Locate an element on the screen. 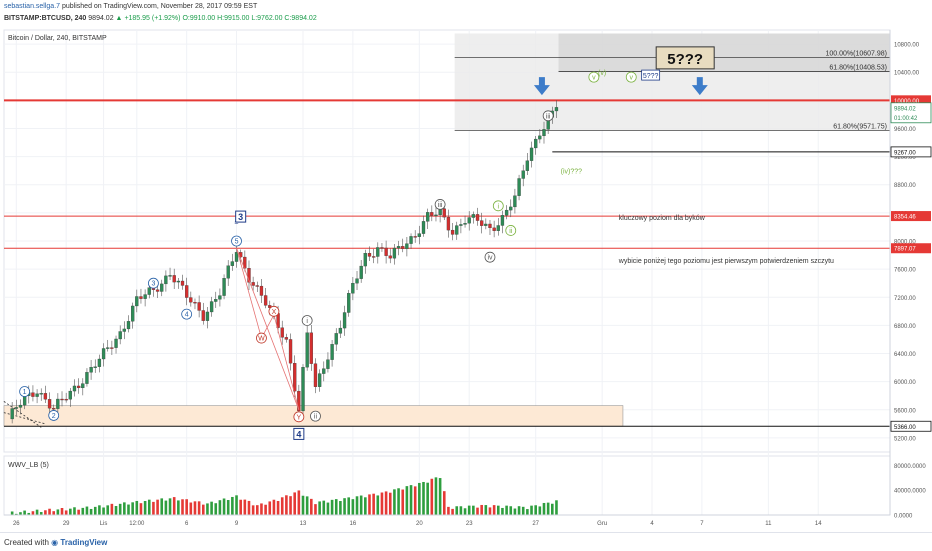 Image resolution: width=932 pixels, height=551 pixels. volume-pane is located at coordinates (447, 485).